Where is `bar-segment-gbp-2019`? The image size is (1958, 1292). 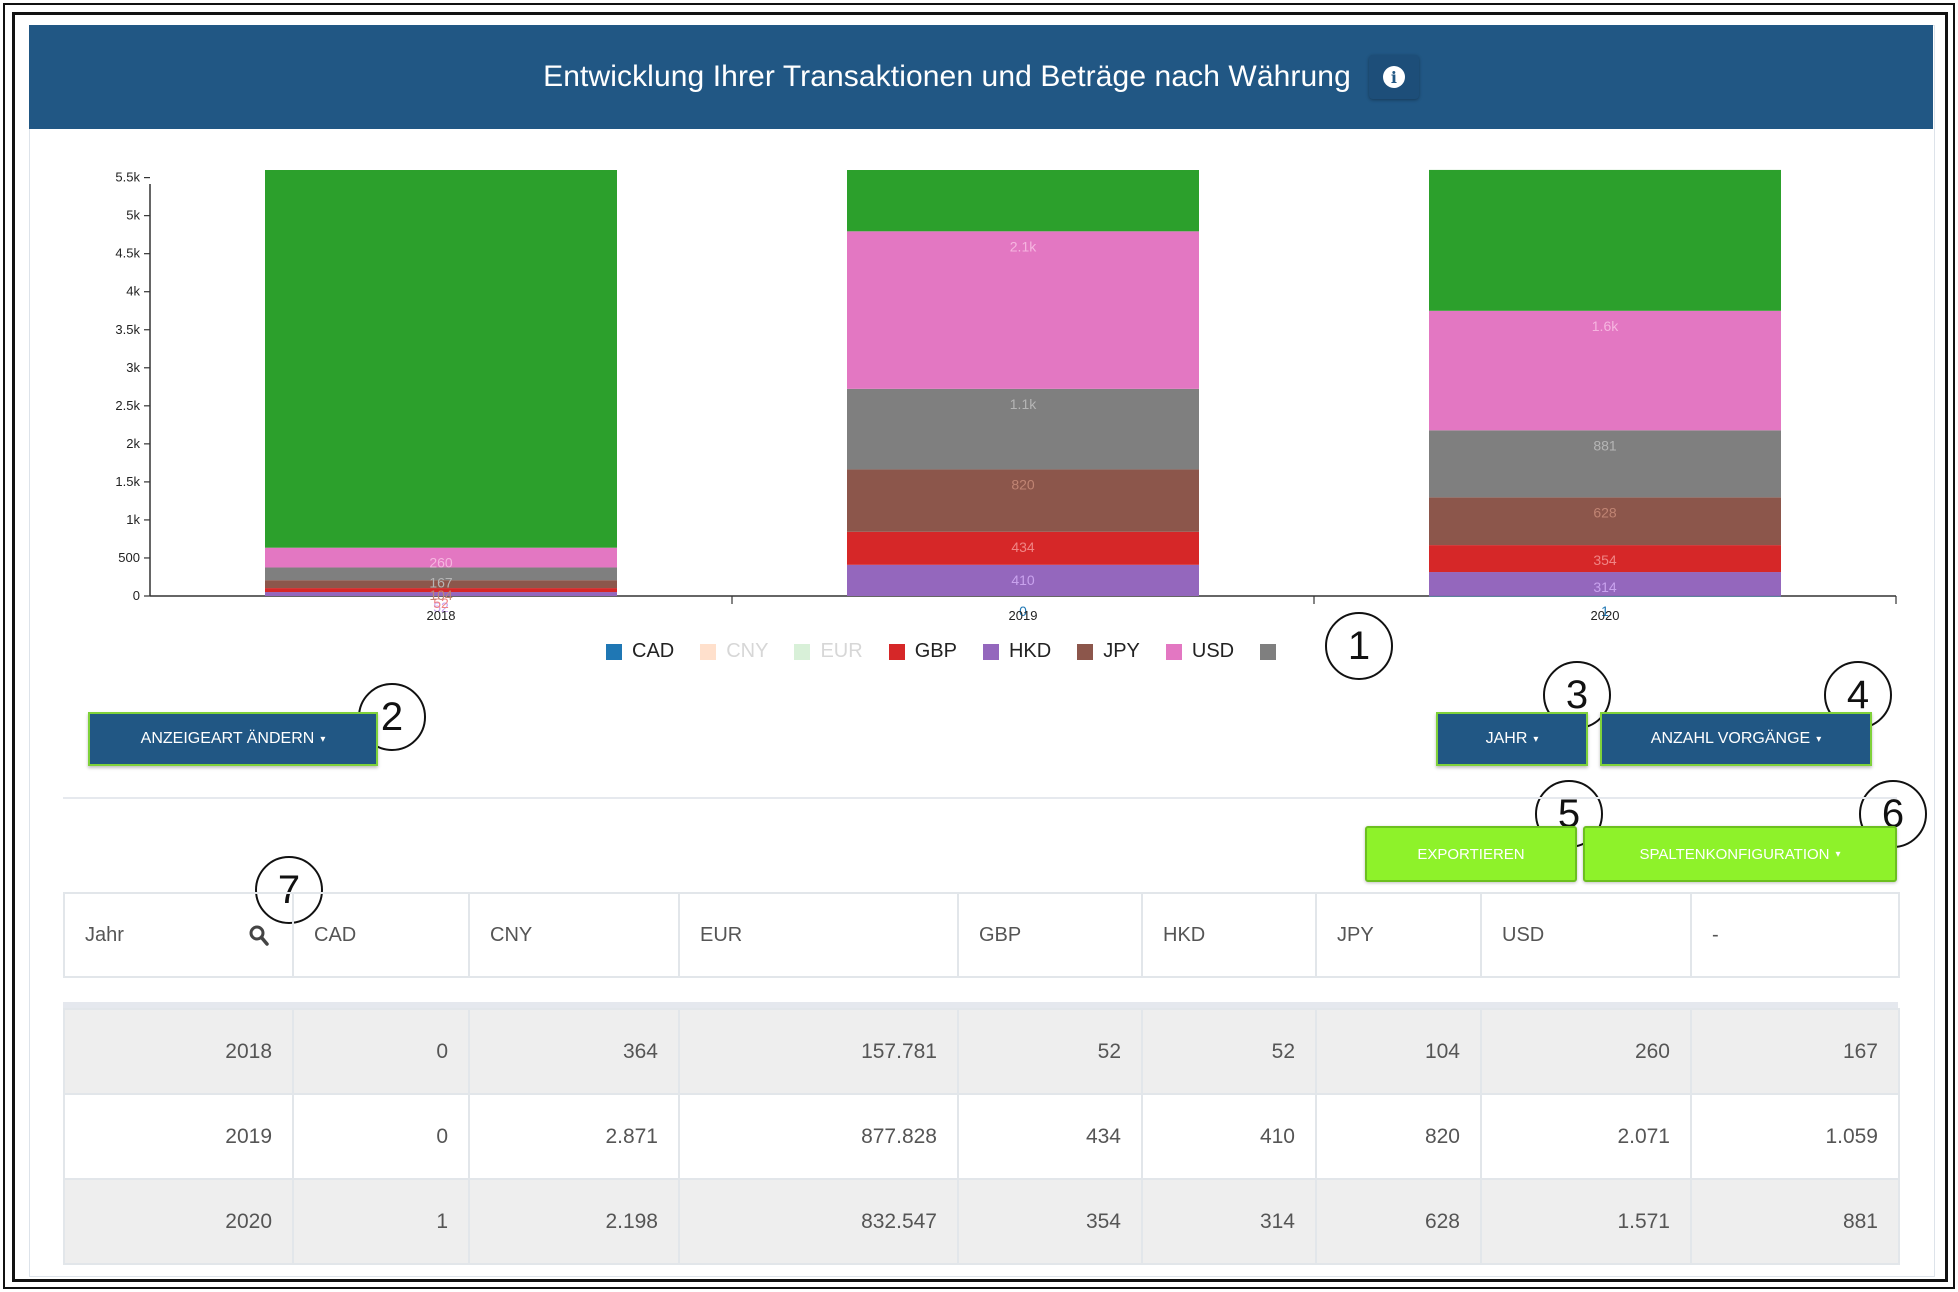
bar-segment-gbp-2019 is located at coordinates (1023, 548).